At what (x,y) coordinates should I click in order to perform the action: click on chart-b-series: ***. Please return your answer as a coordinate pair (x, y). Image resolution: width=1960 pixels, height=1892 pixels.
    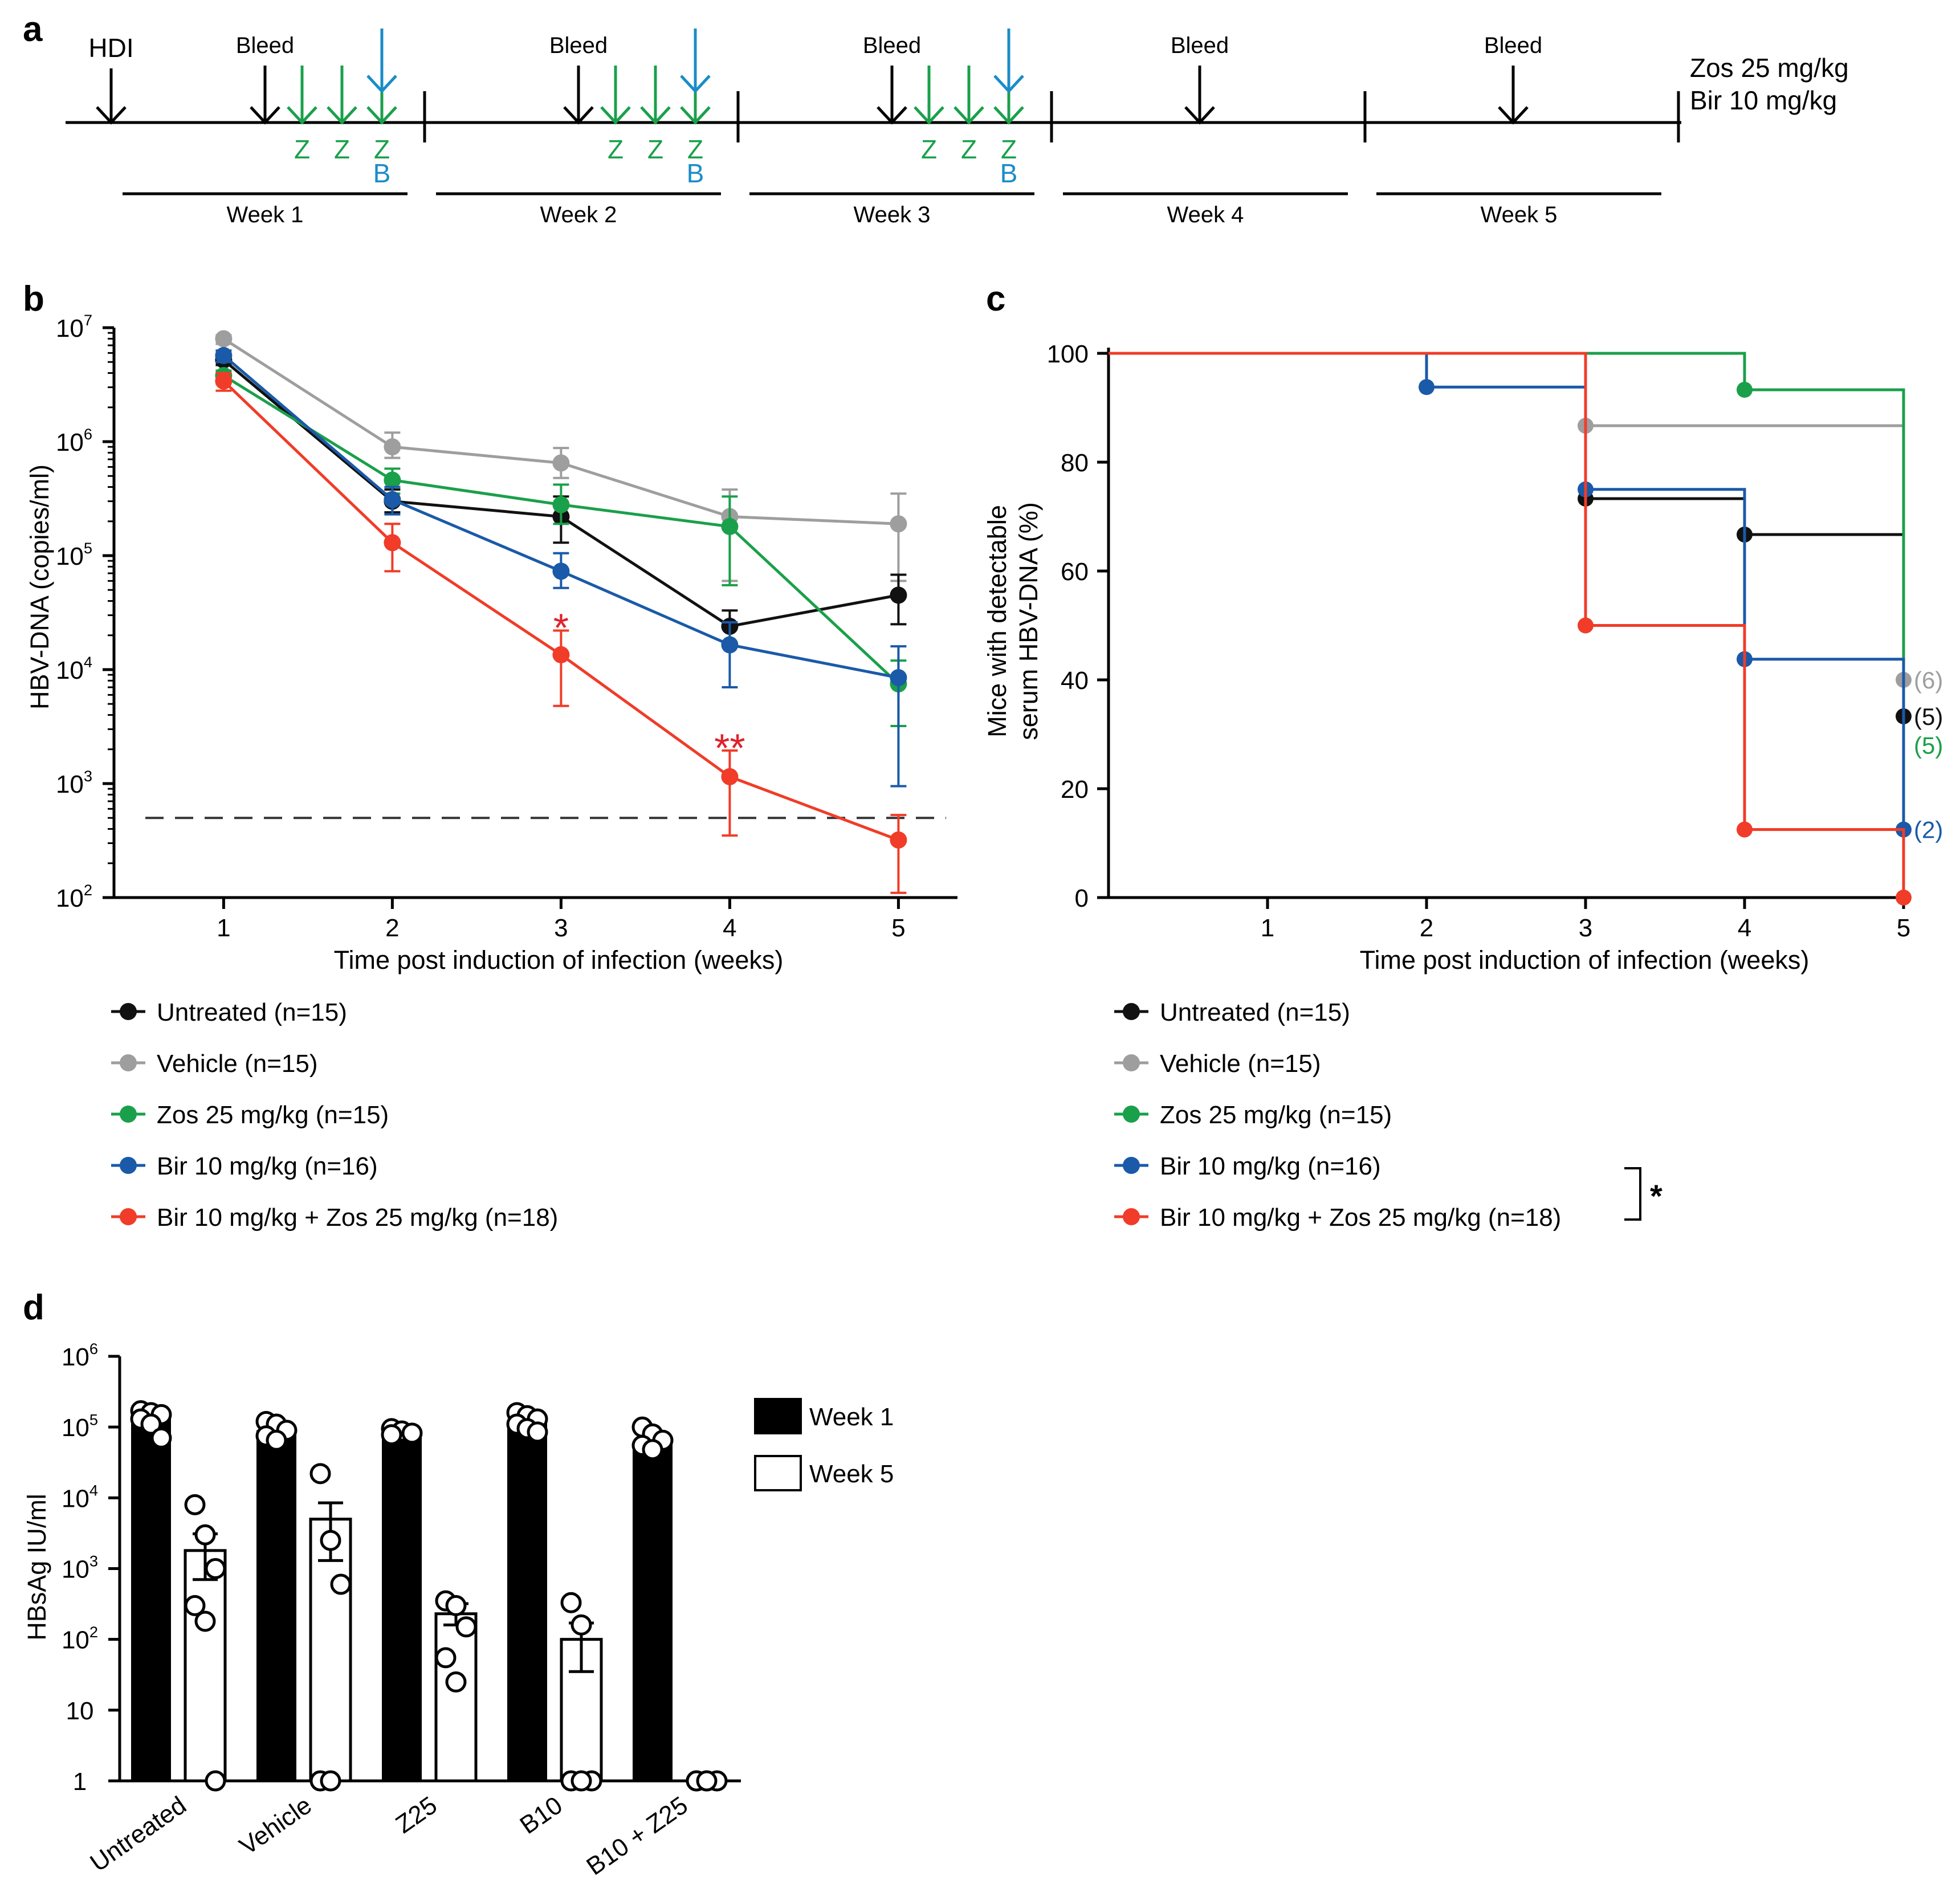
    Looking at the image, I should click on (561, 612).